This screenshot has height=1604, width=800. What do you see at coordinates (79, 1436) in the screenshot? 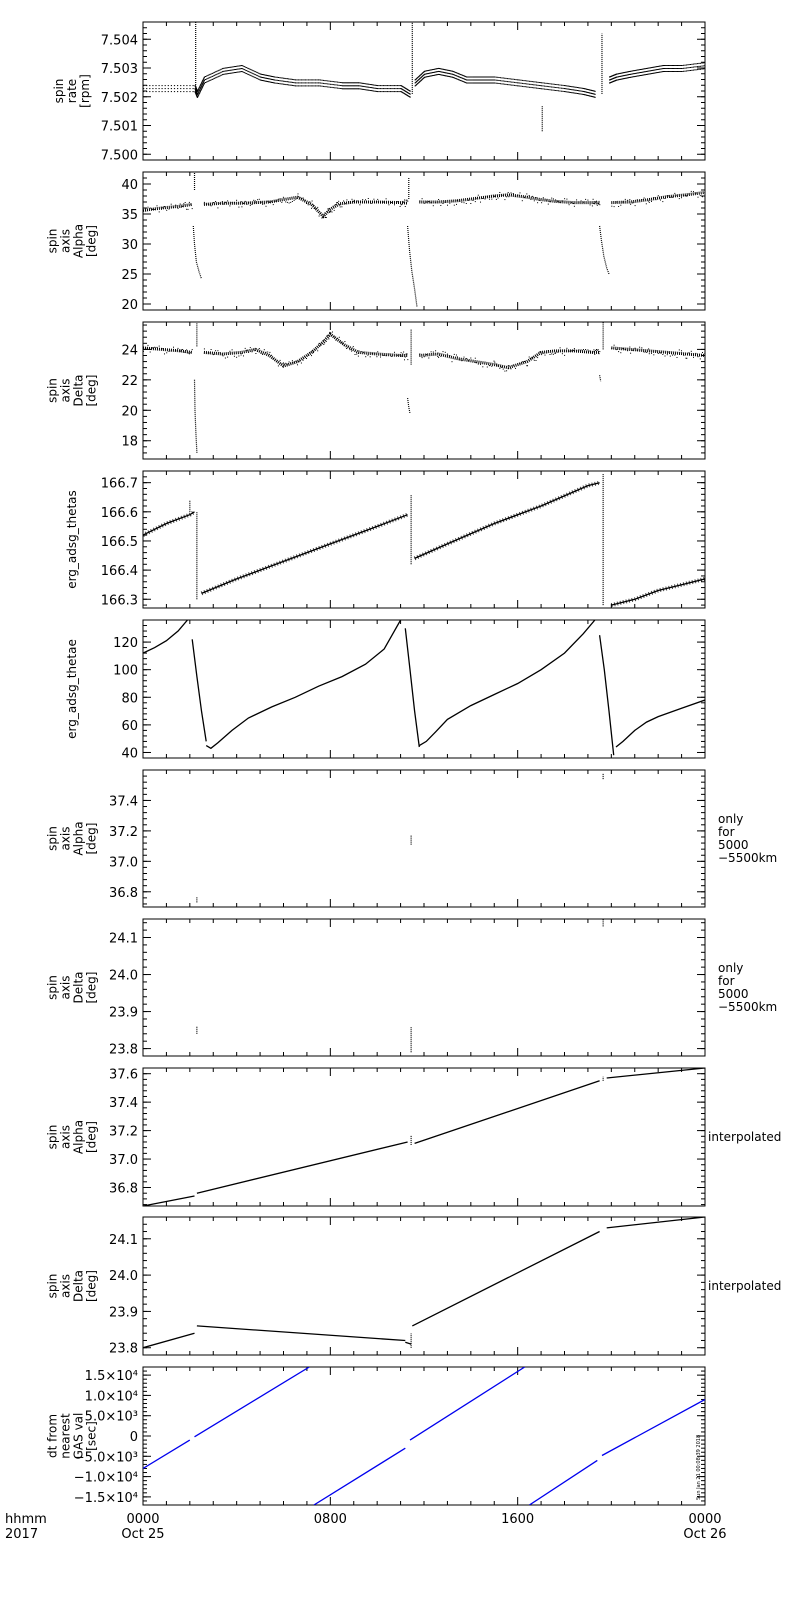
I see `y-axis-label: GAS val` at bounding box center [79, 1436].